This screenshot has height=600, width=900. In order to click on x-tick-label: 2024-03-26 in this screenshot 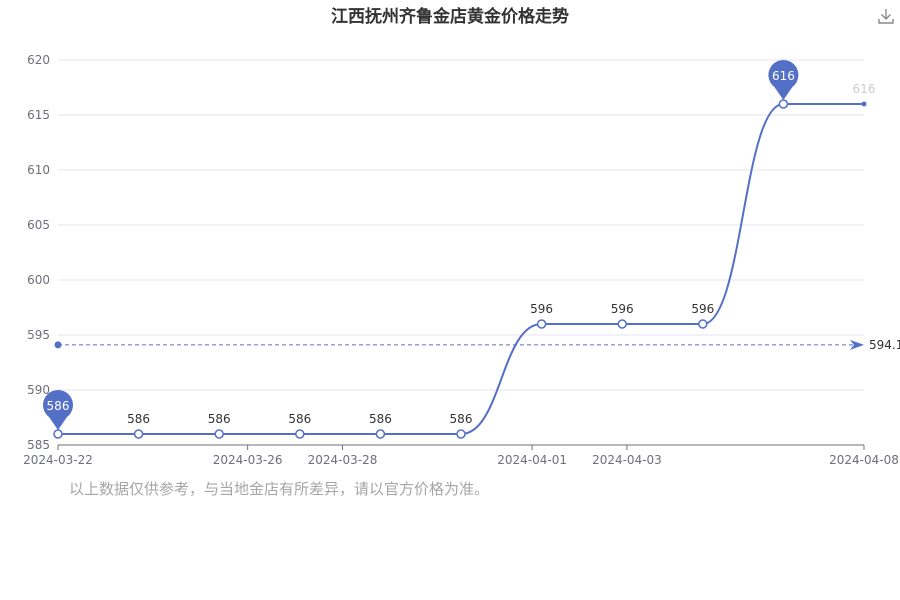, I will do `click(248, 460)`.